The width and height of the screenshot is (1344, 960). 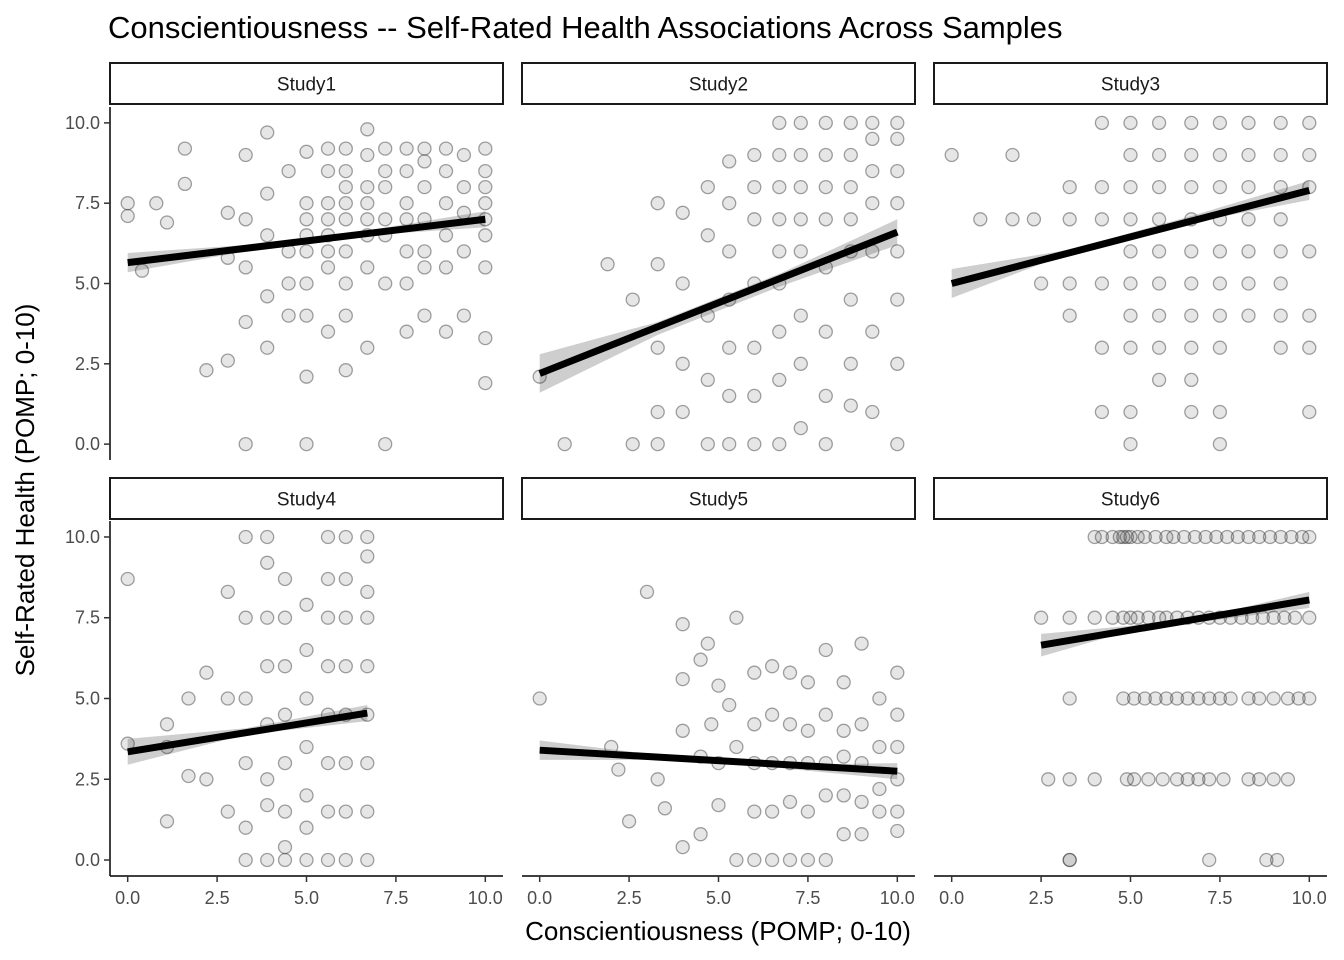 What do you see at coordinates (87, 203) in the screenshot?
I see `y-tick-label: 7.5` at bounding box center [87, 203].